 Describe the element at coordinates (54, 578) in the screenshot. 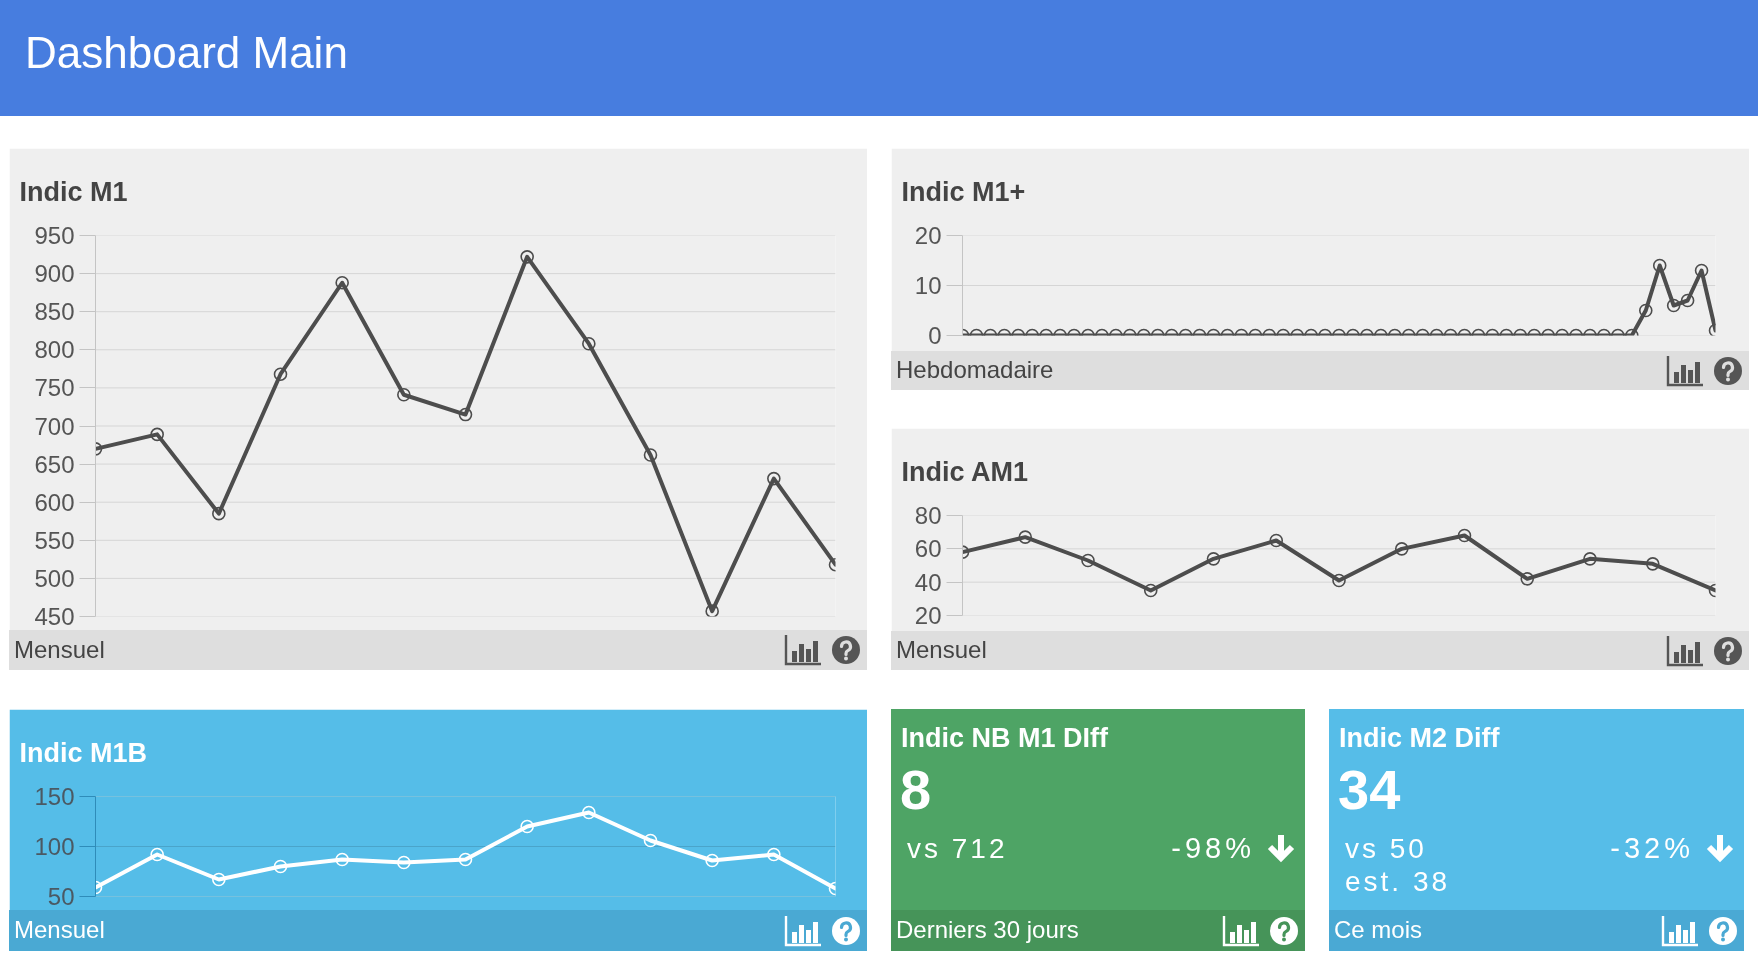

I see `y-tick-label: 500` at that location.